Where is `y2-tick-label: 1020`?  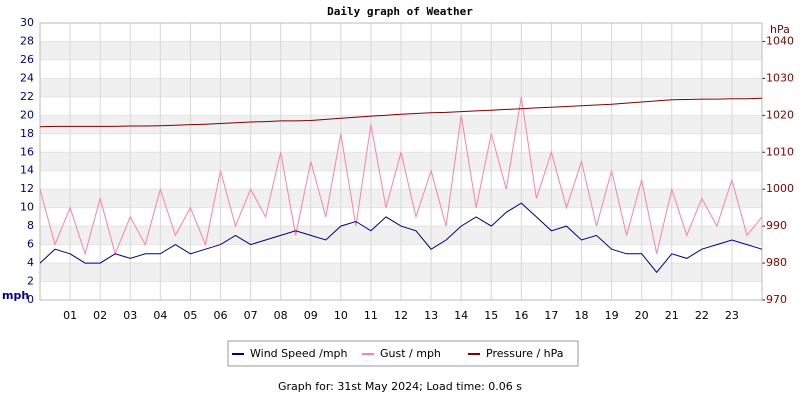 y2-tick-label: 1020 is located at coordinates (780, 114).